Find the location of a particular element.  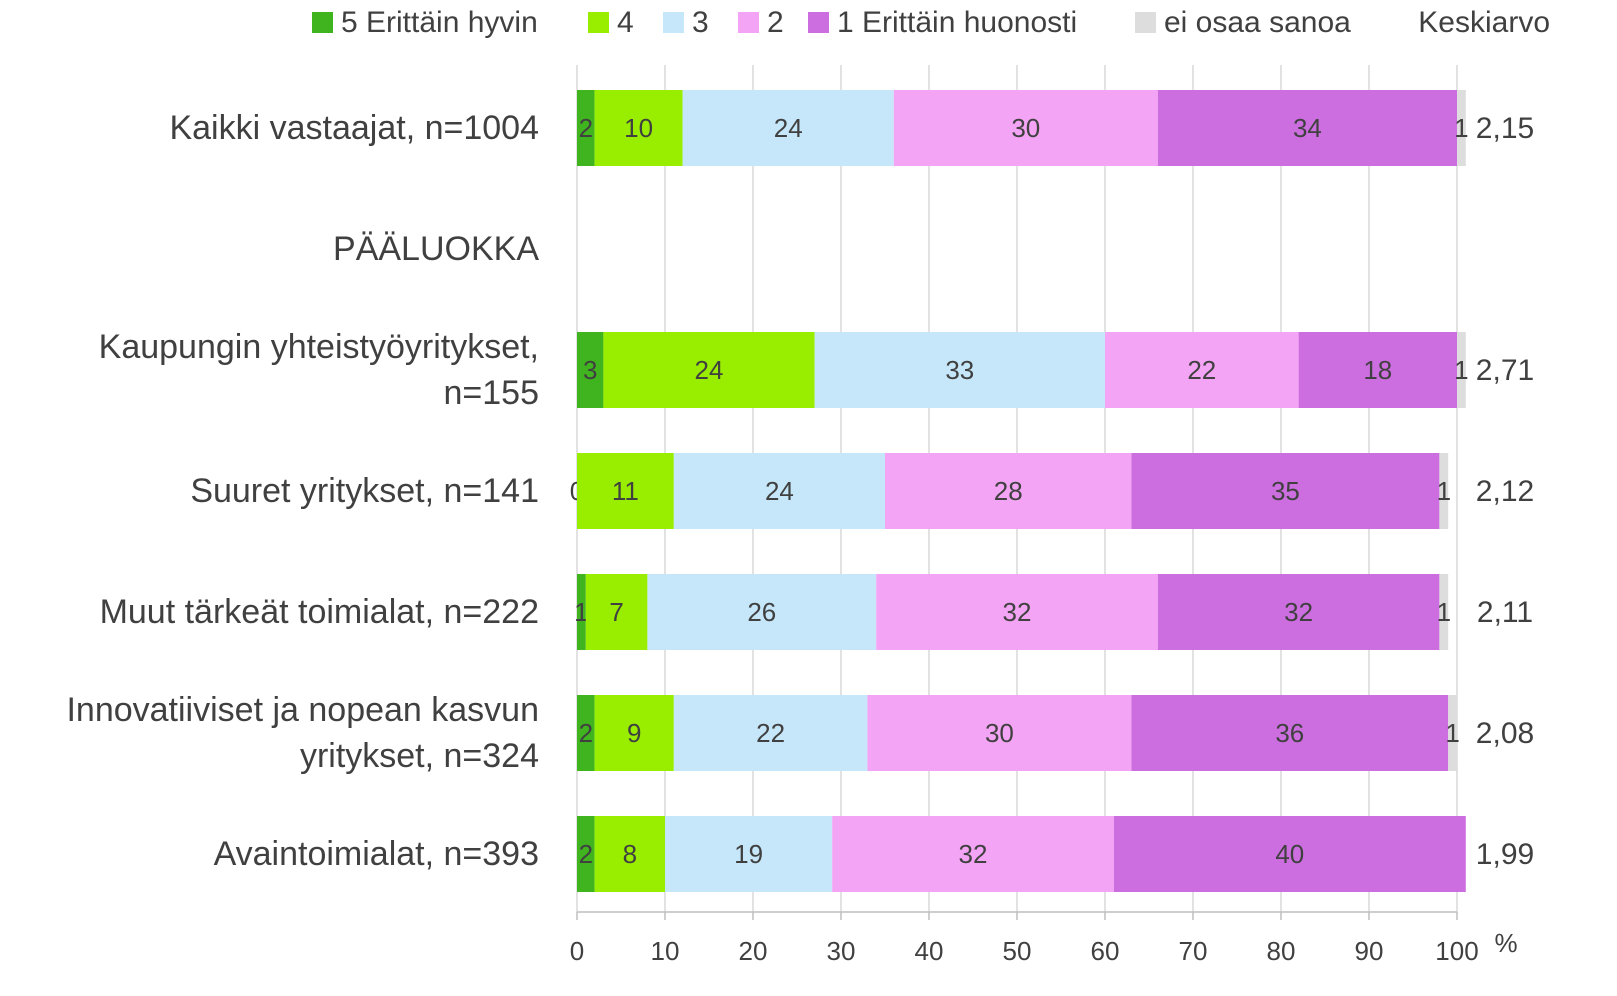

category-label: Muut tärkeät toimialat, n=222 is located at coordinates (319, 612).